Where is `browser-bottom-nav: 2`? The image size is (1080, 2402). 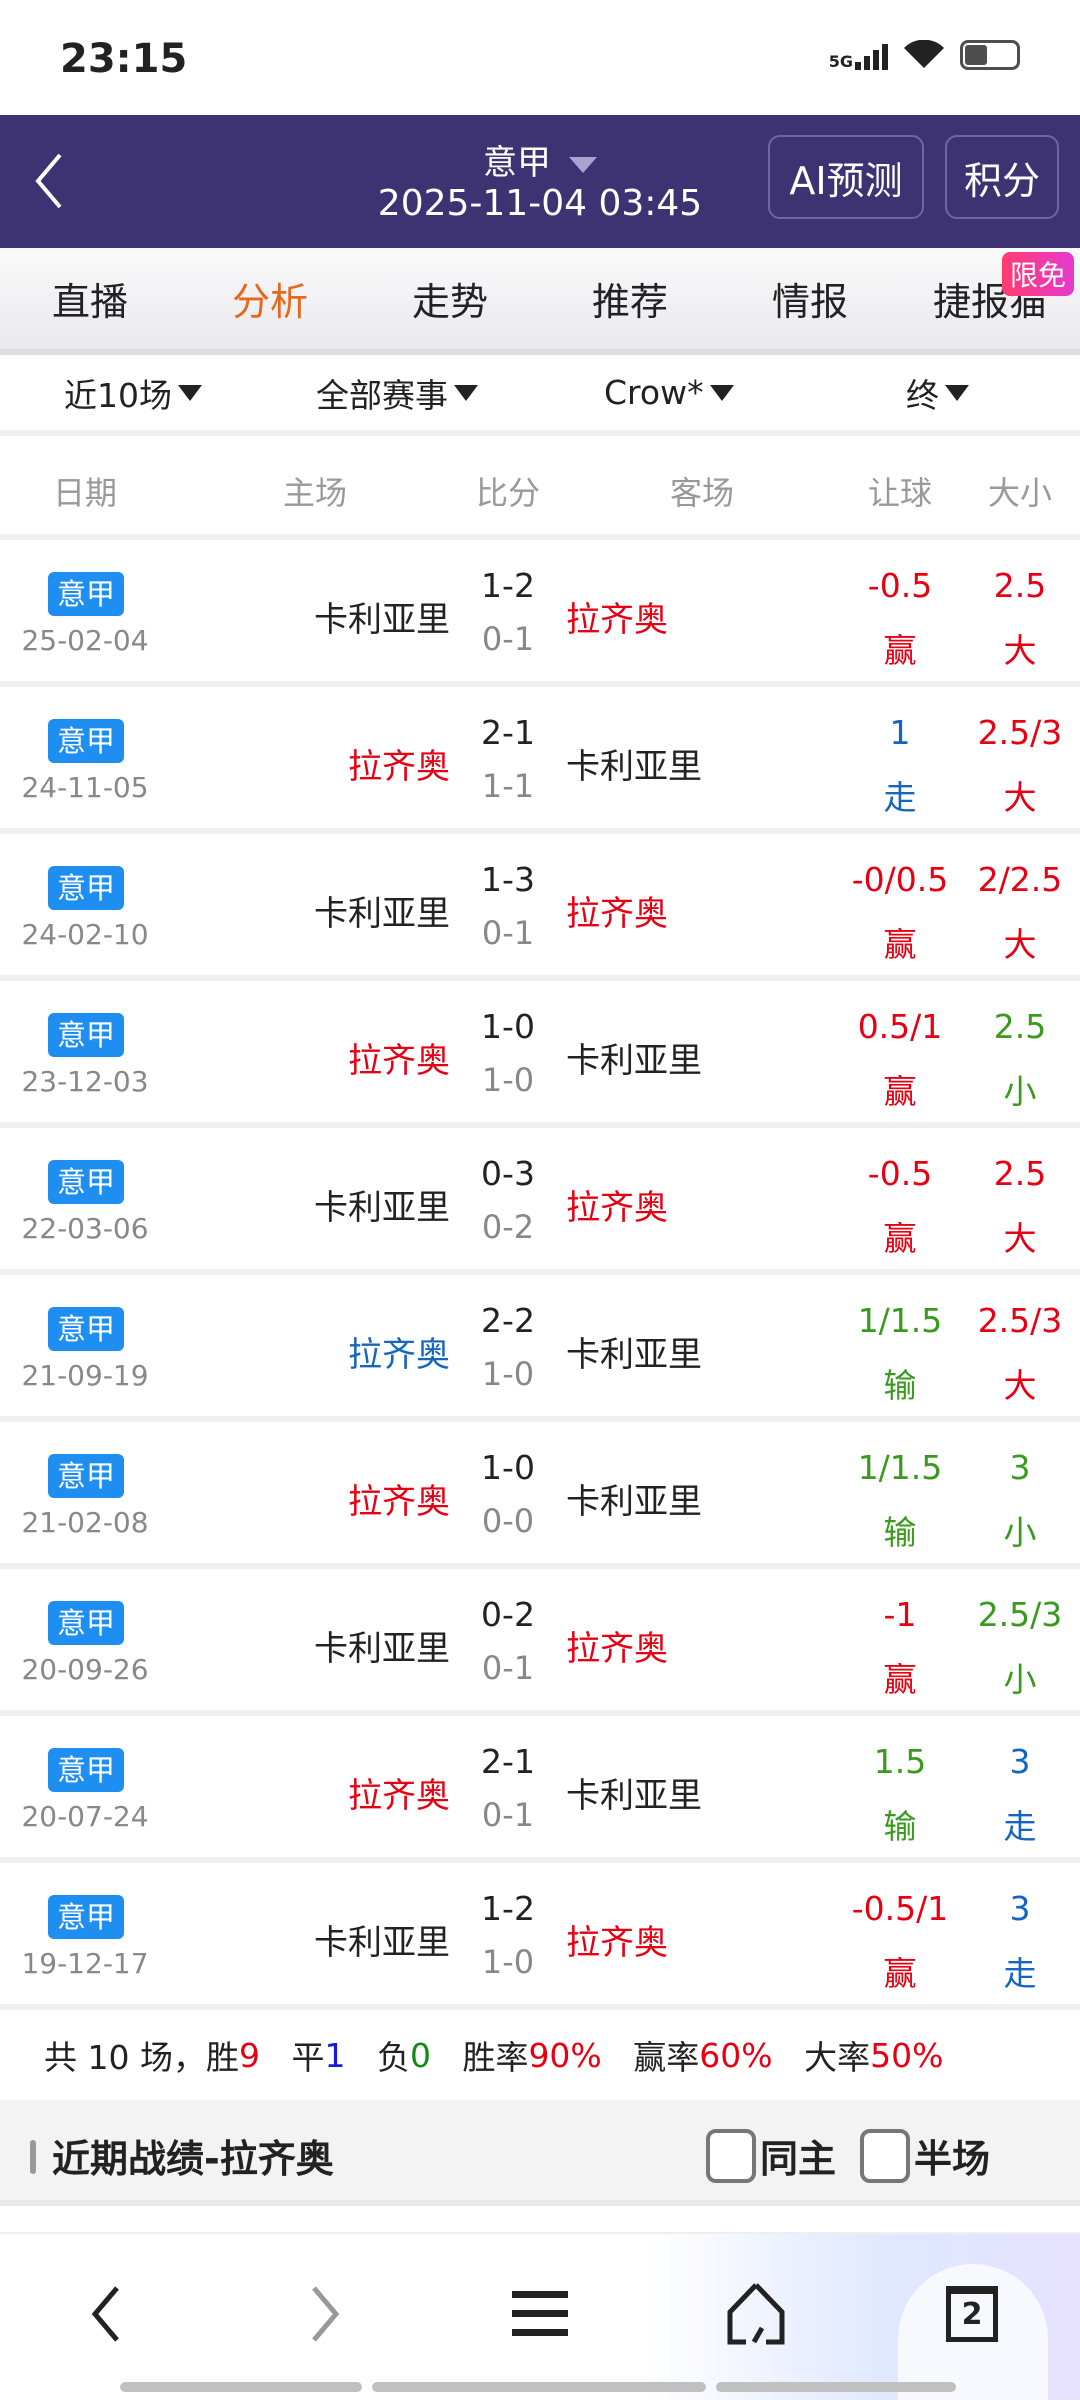
browser-bottom-nav: 2 is located at coordinates (540, 2317).